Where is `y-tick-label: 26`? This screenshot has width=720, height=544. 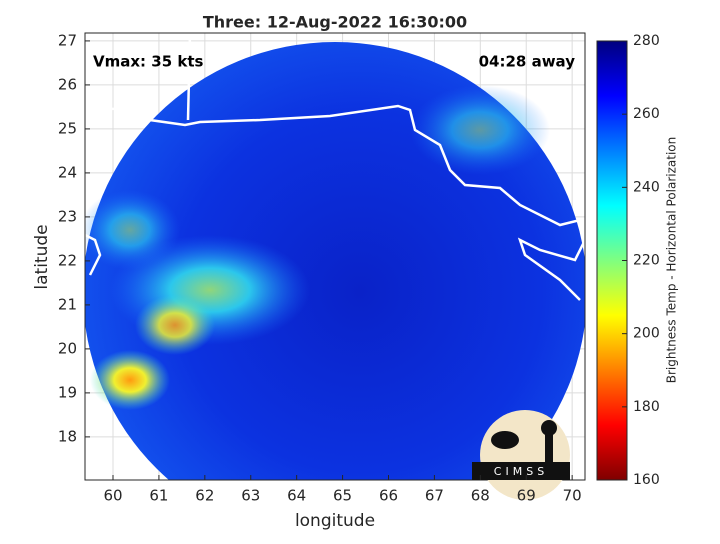
y-tick-label: 26 is located at coordinates (67, 84).